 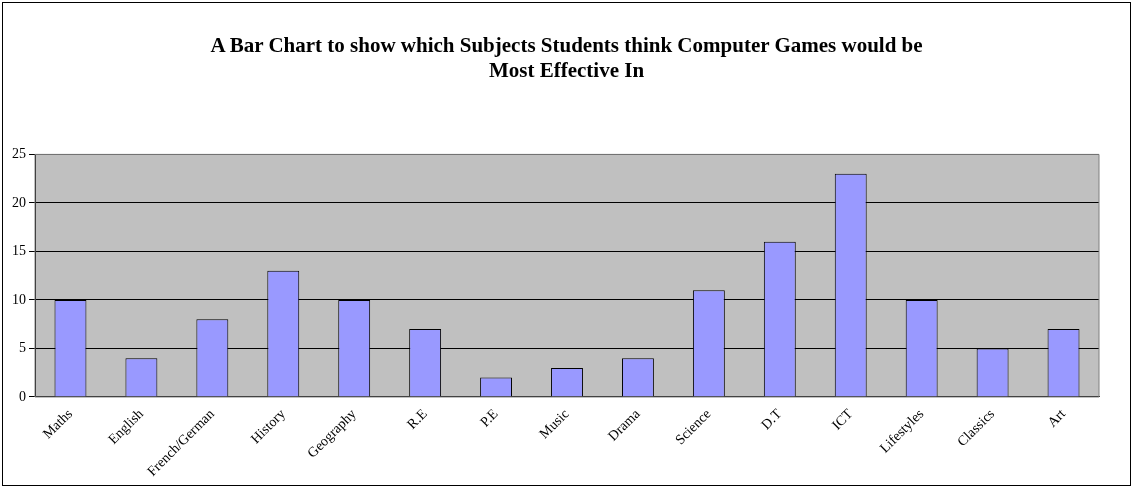 I want to click on x-tick-label: P.E, so click(x=489, y=418).